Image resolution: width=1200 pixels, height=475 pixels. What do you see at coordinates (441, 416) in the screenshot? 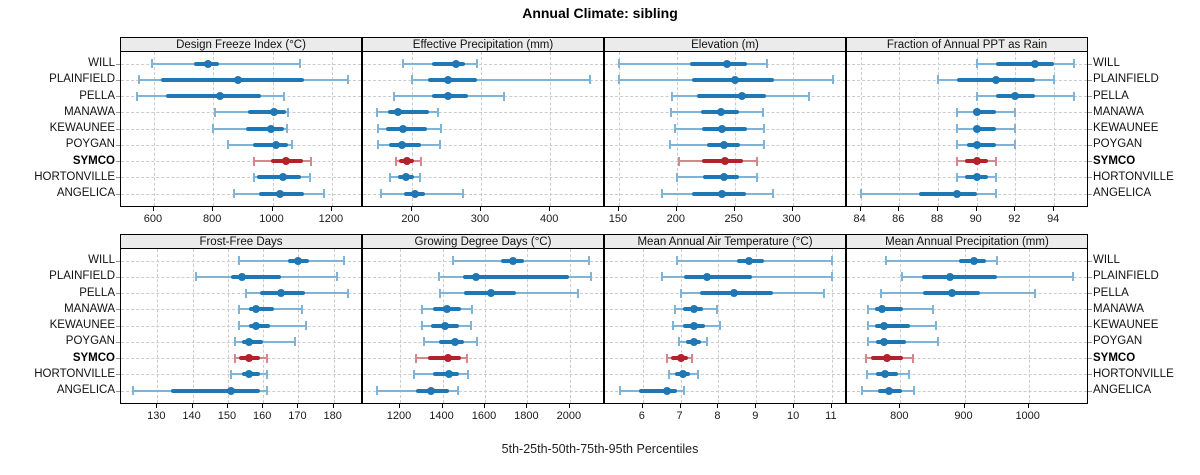
I see `x-axis-tick-label: 1400` at bounding box center [441, 416].